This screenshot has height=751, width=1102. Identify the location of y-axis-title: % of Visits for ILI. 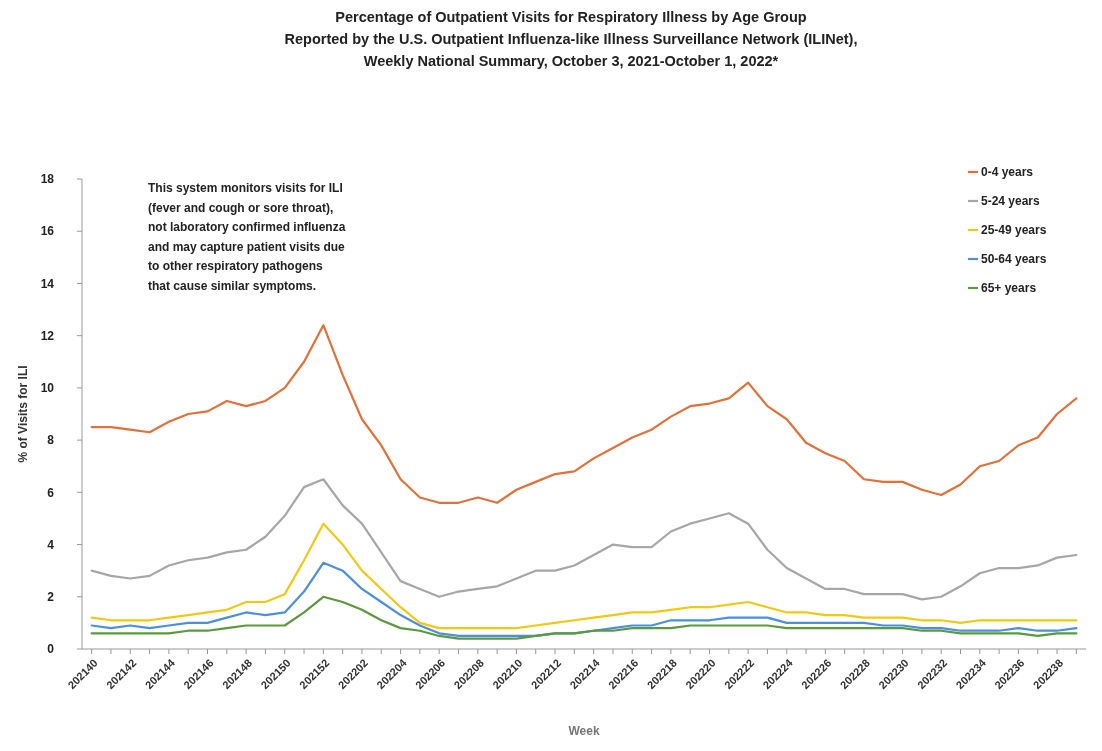
(23, 414).